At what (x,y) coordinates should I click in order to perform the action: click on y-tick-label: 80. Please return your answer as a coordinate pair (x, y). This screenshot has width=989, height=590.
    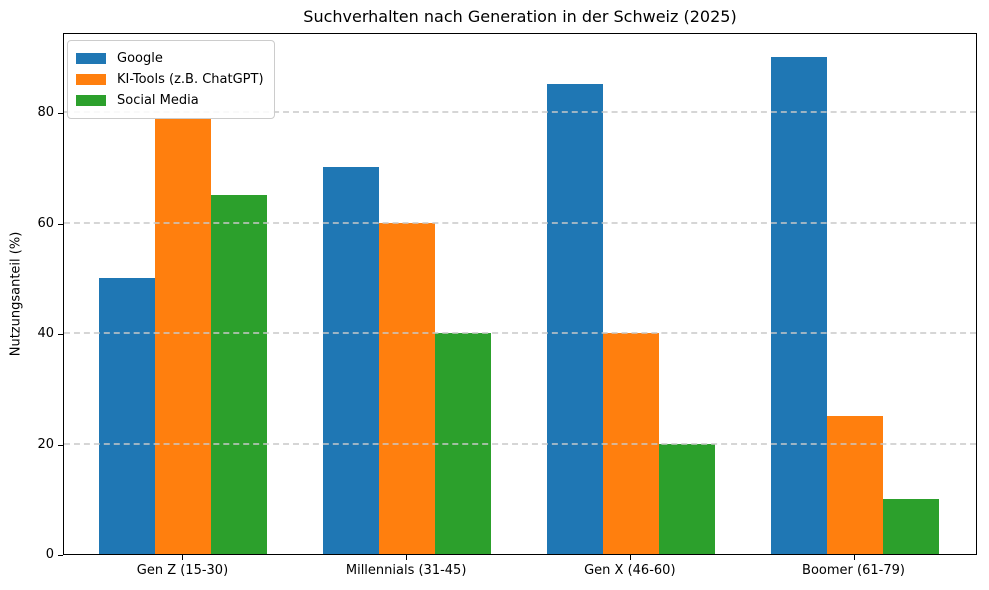
    Looking at the image, I should click on (45, 113).